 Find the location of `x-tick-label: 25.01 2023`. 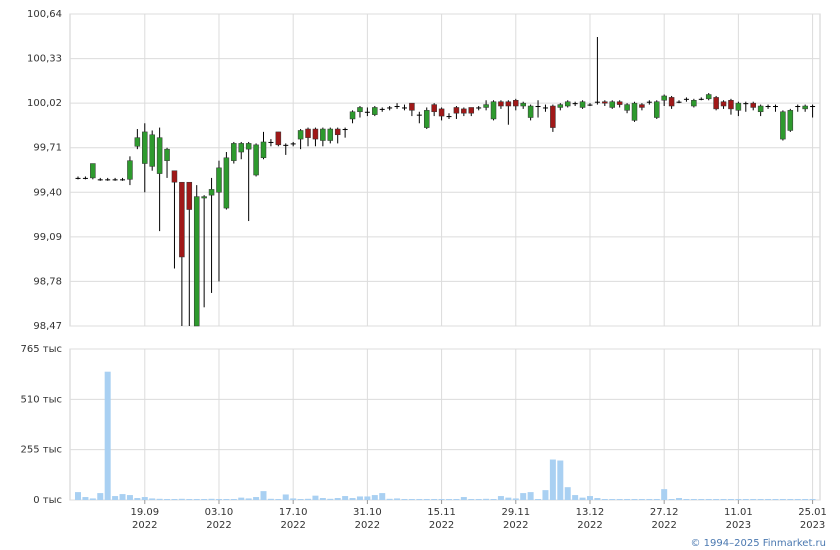

x-tick-label: 25.01 2023 is located at coordinates (812, 519).